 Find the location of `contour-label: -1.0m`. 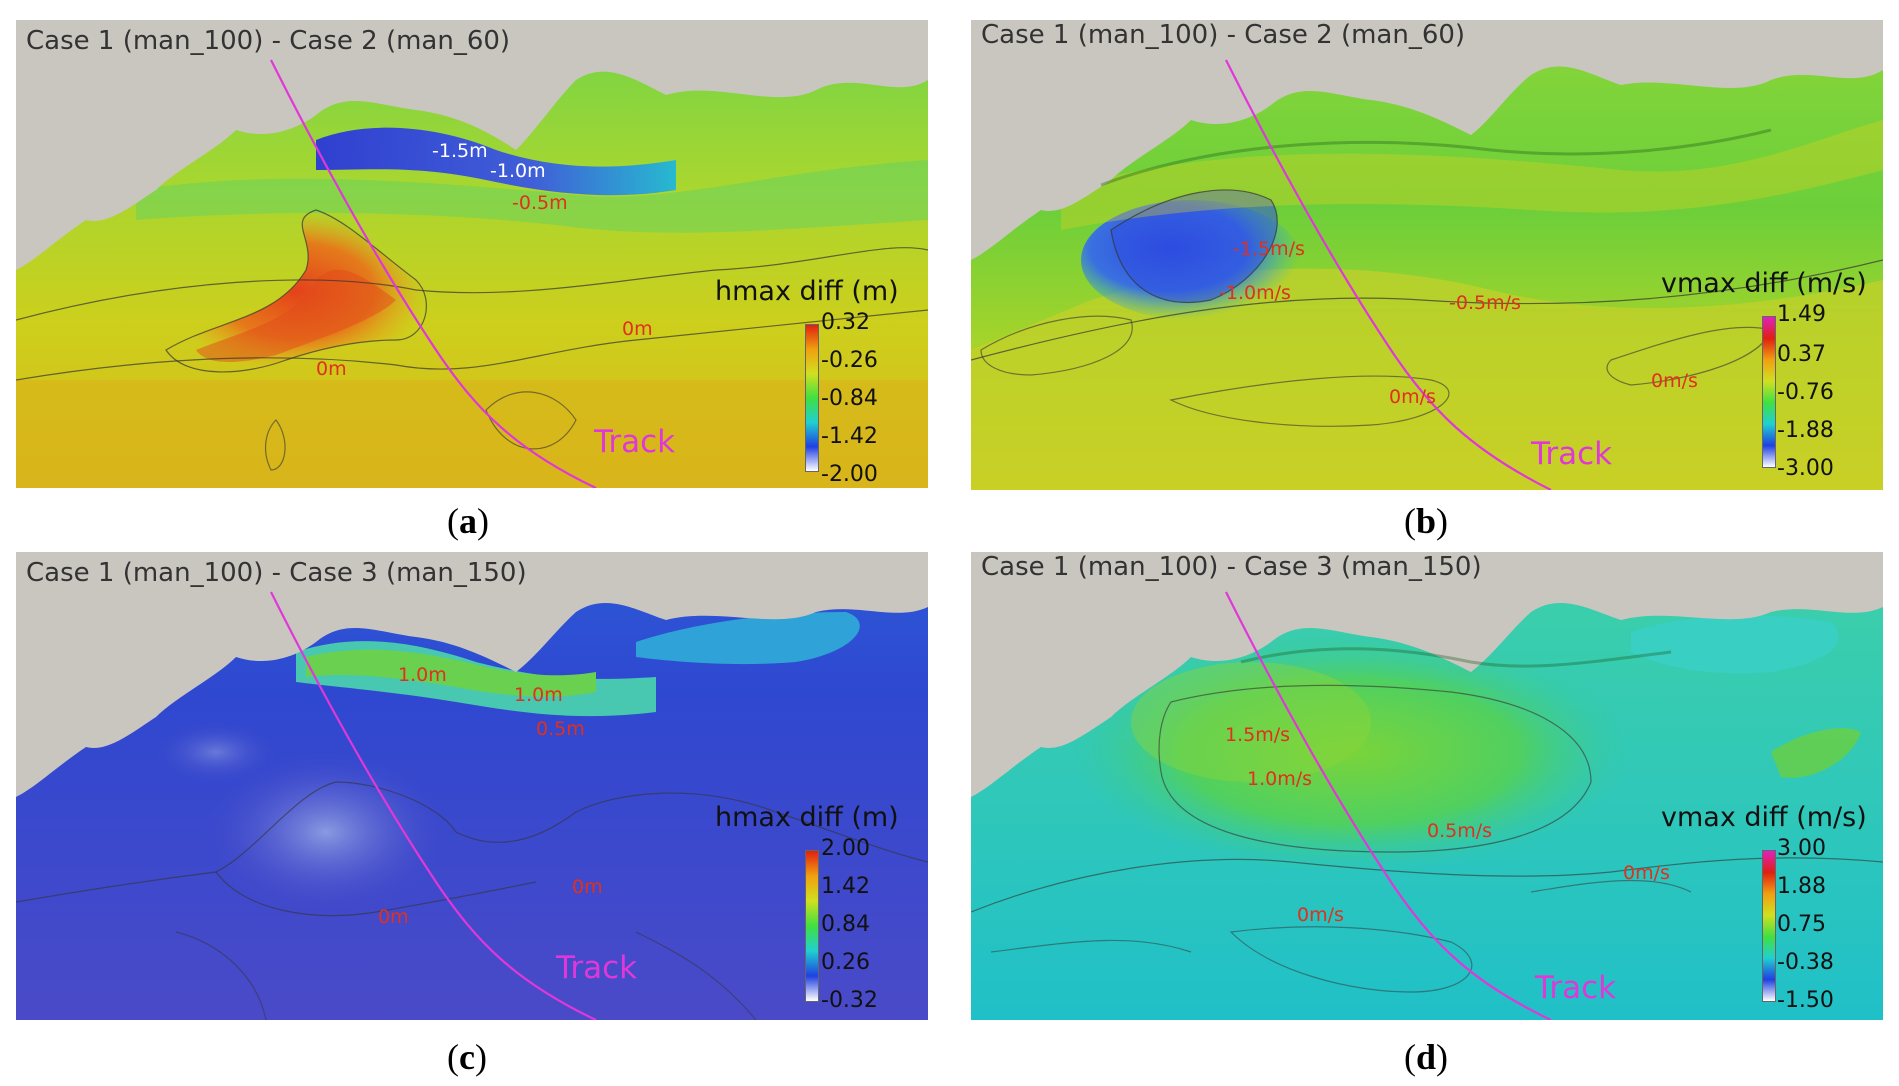

contour-label: -1.0m is located at coordinates (518, 171).